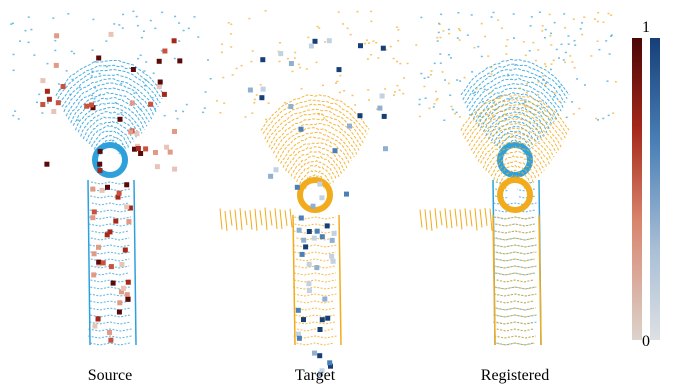 The height and width of the screenshot is (389, 674). I want to click on colorbar-min: 0, so click(646, 341).